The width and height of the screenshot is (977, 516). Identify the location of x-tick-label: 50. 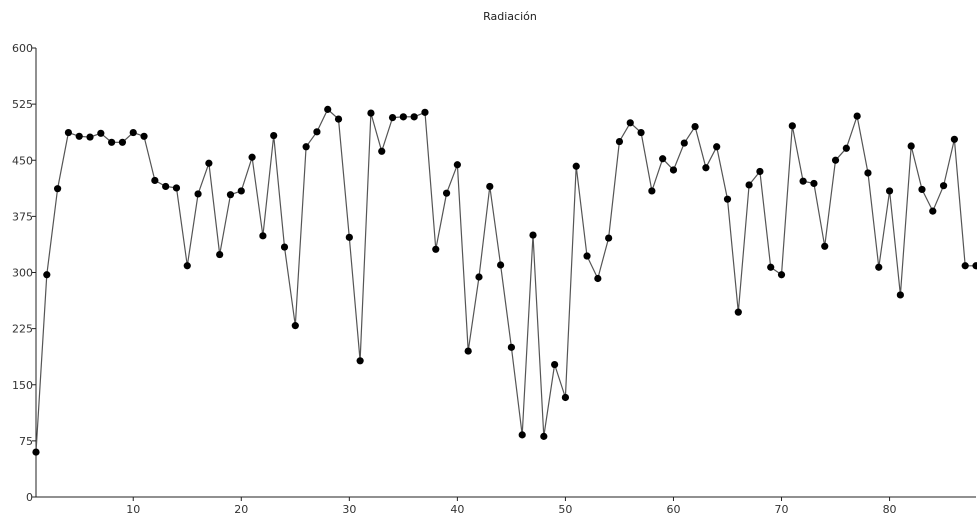
(565, 509).